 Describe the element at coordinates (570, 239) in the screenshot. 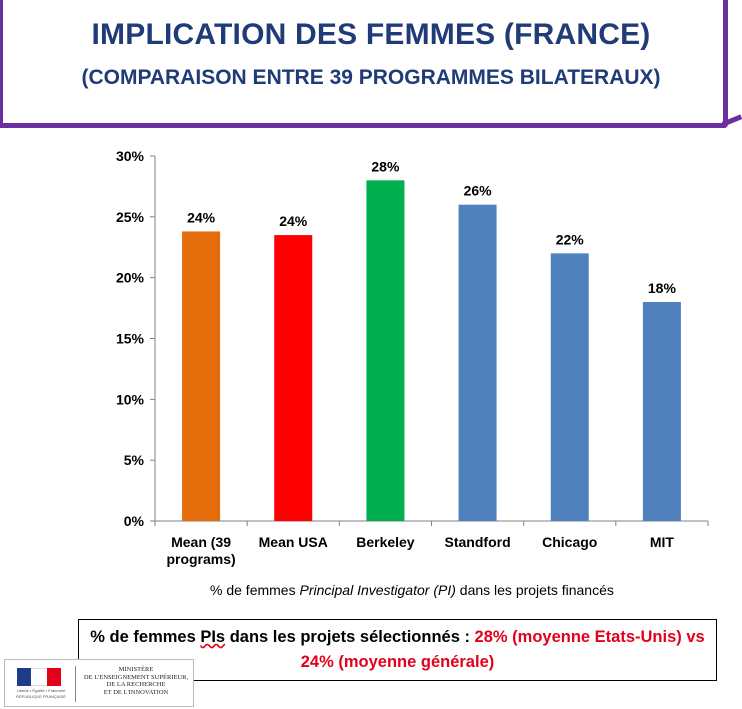

I see `data-label: 22%` at that location.